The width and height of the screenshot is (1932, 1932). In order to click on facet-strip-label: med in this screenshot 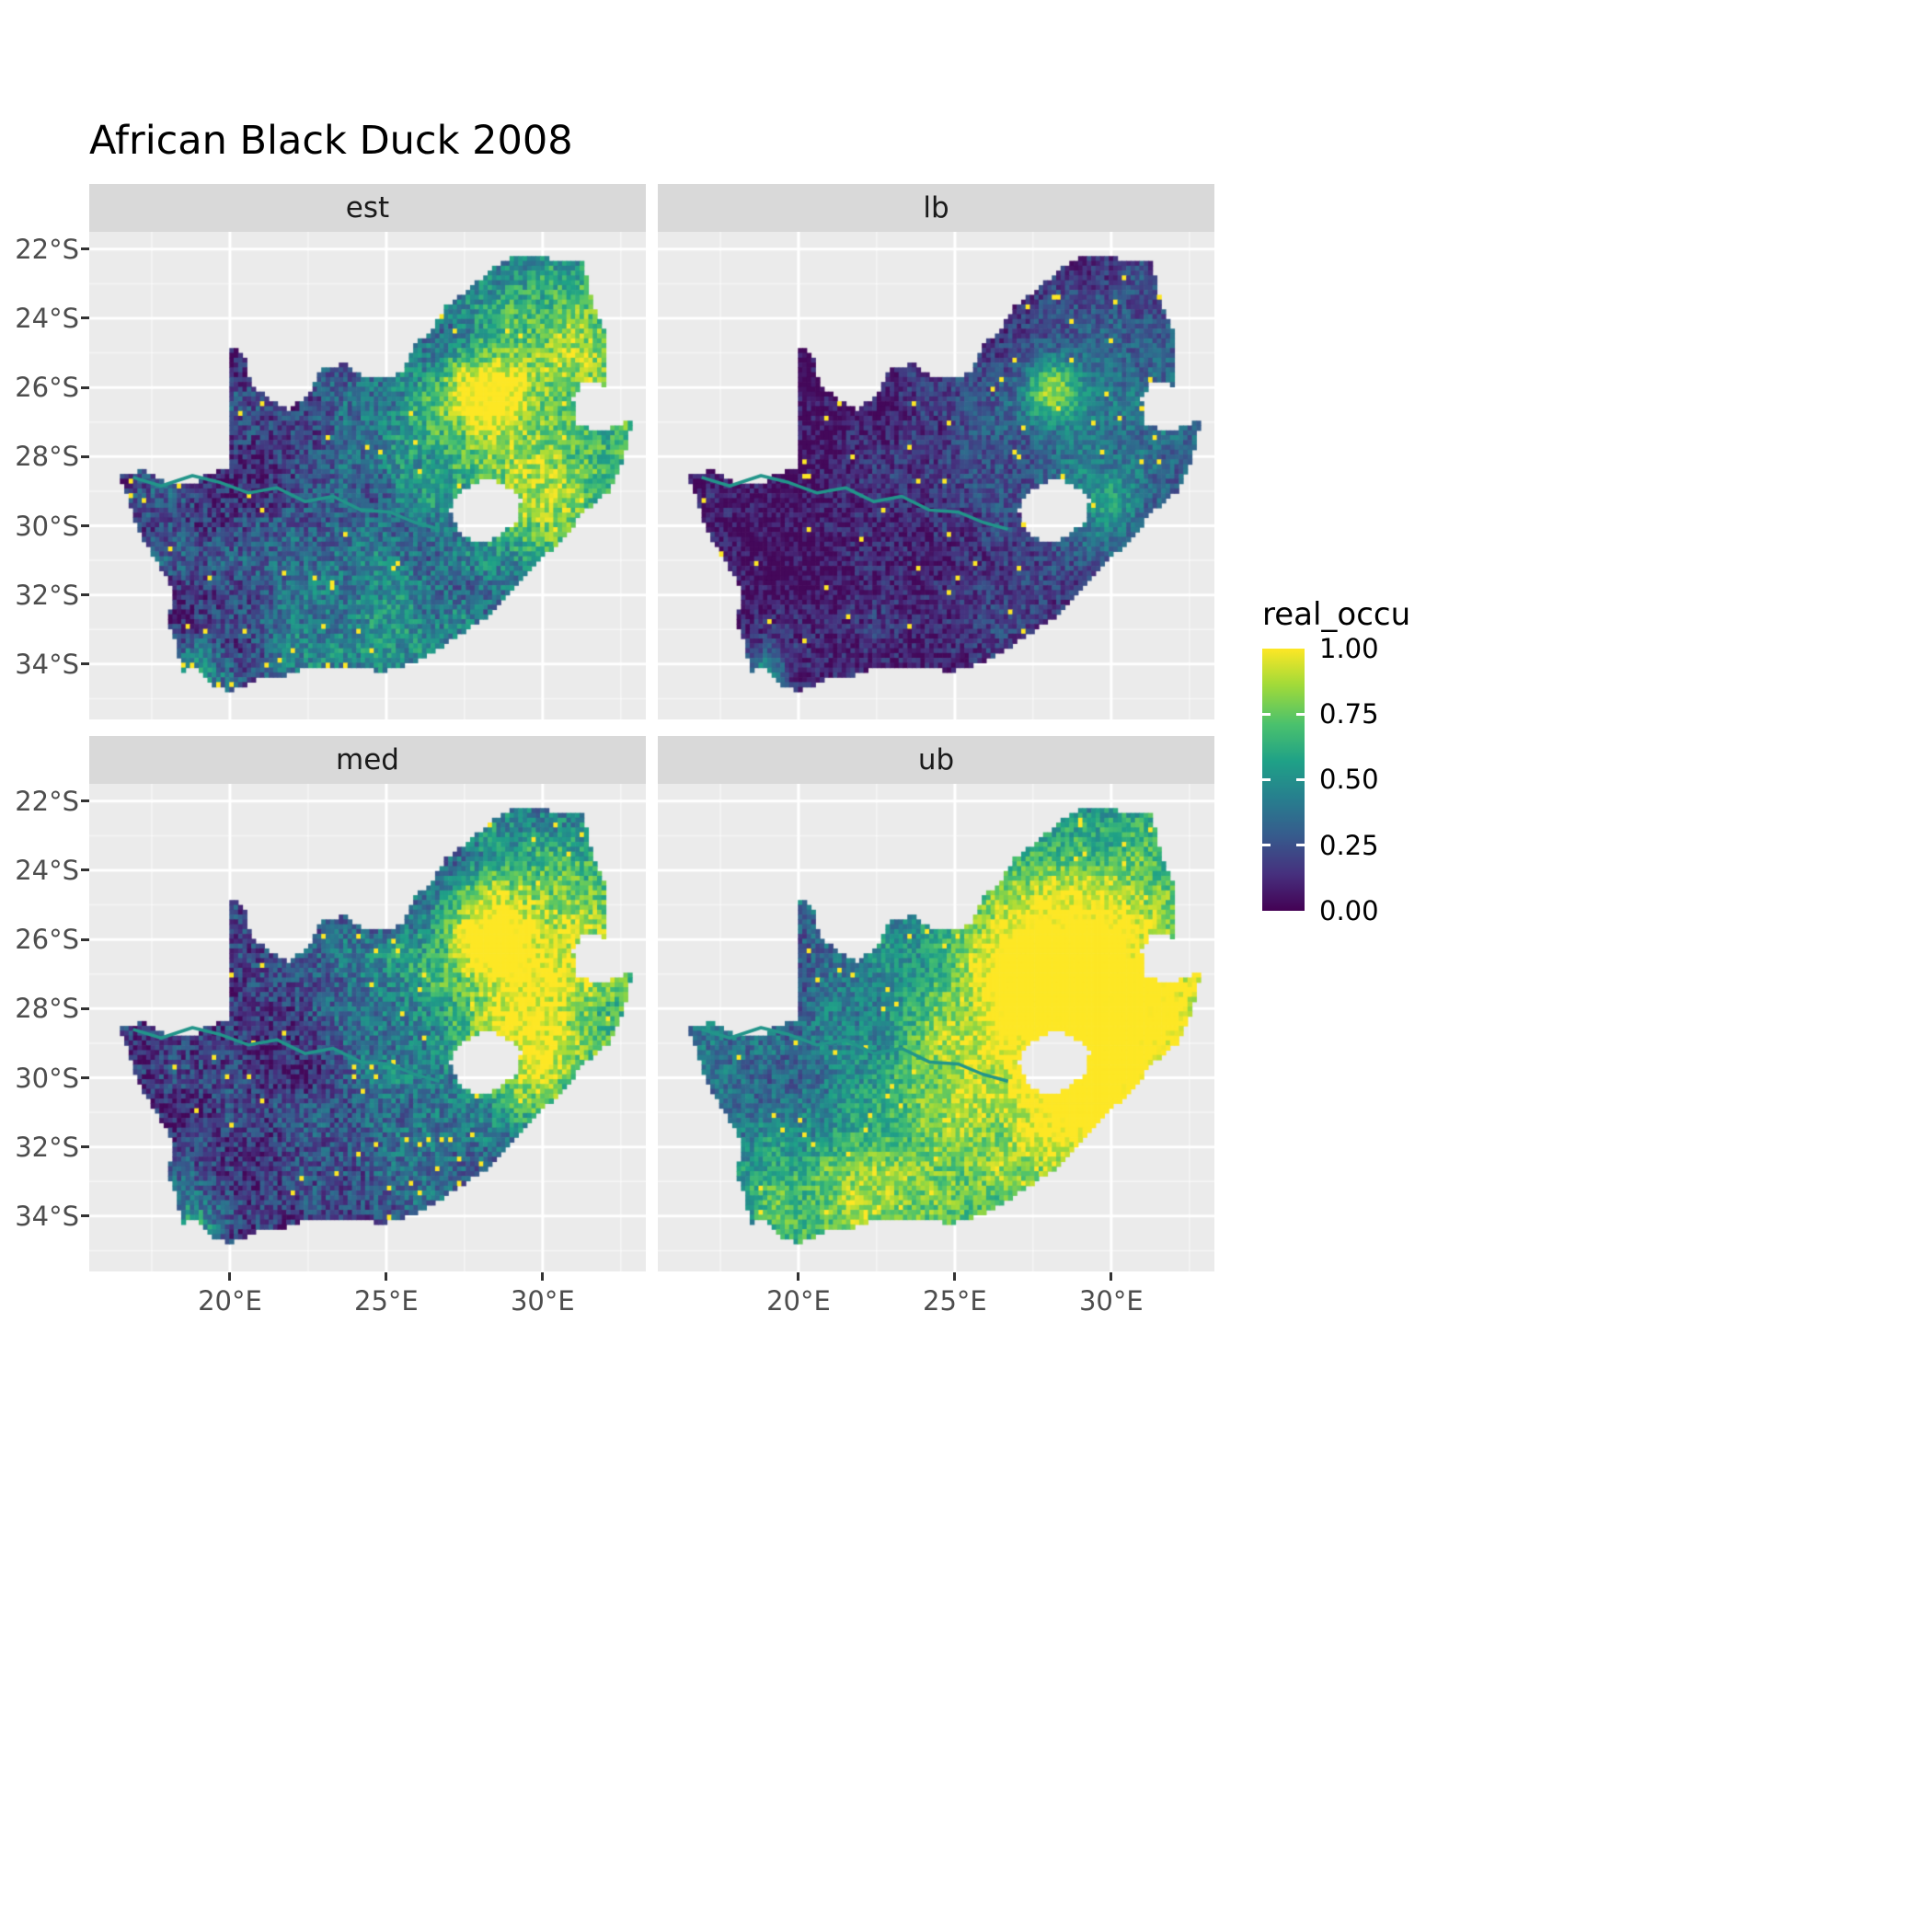, I will do `click(367, 759)`.